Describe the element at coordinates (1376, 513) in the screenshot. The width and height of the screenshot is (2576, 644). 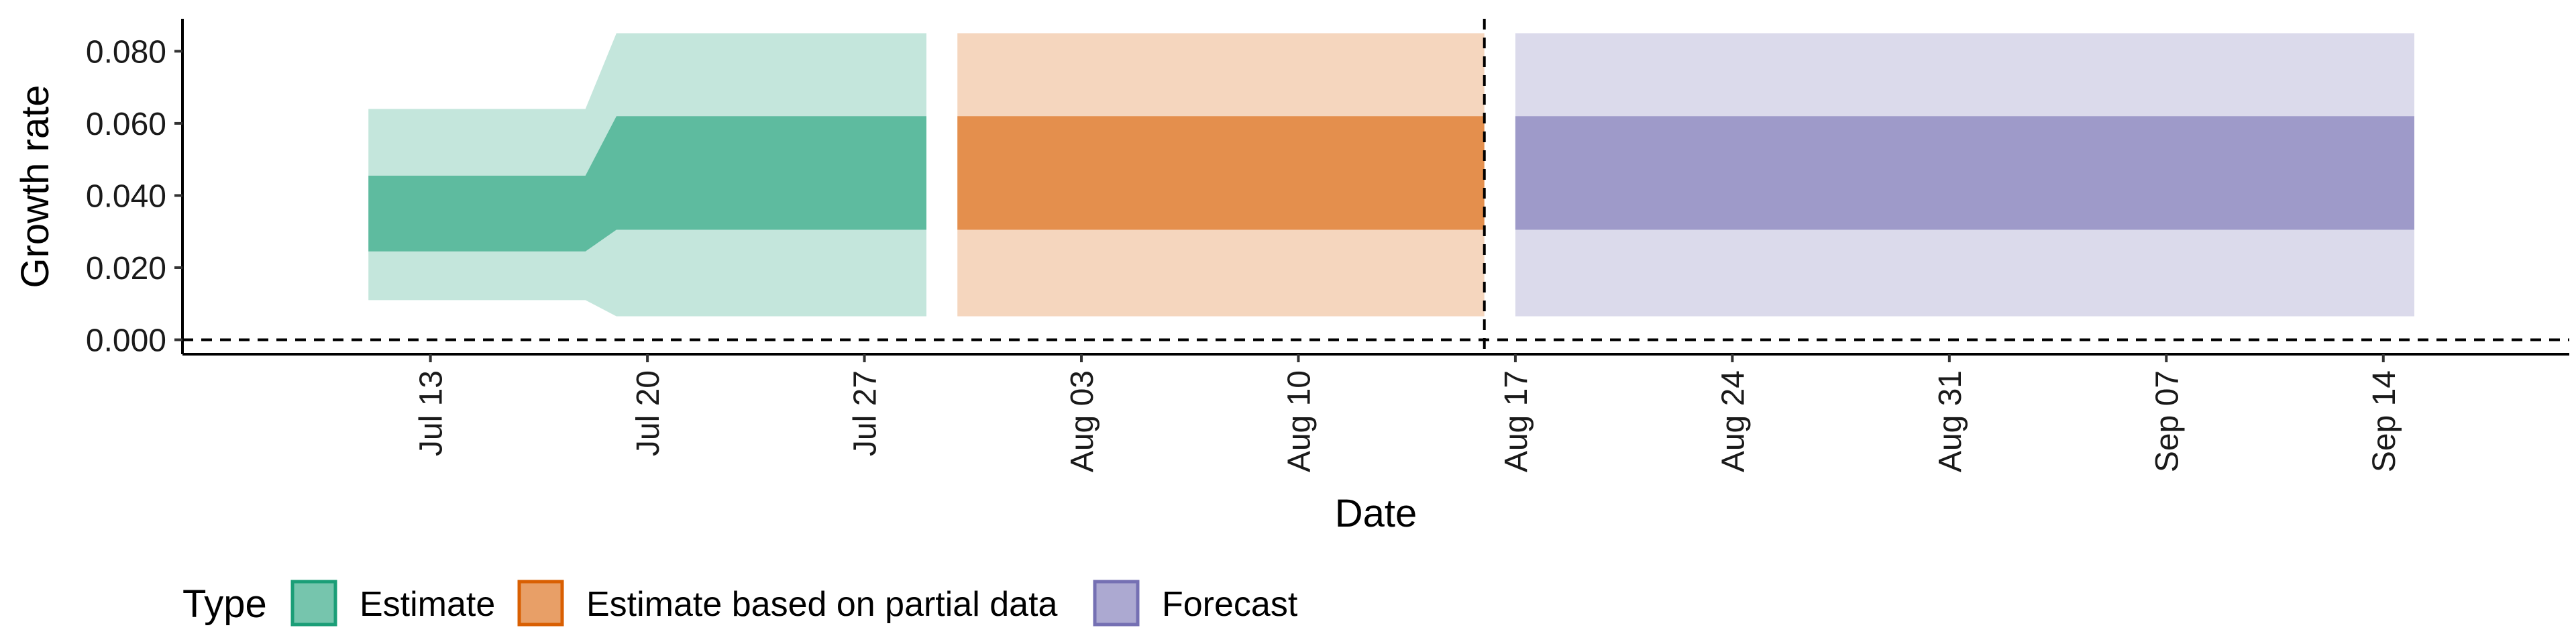
I see `x-axis-title: Date` at that location.